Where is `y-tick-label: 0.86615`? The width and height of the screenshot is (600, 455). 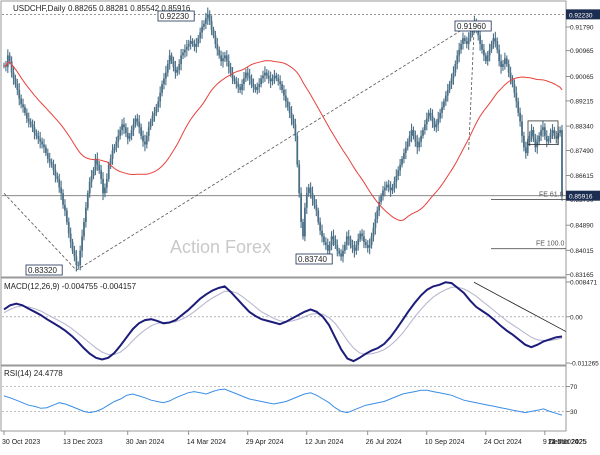
y-tick-label: 0.86615 is located at coordinates (582, 176).